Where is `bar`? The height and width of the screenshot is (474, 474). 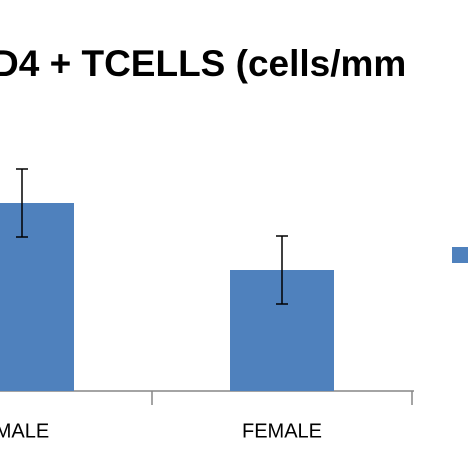 bar is located at coordinates (37, 297).